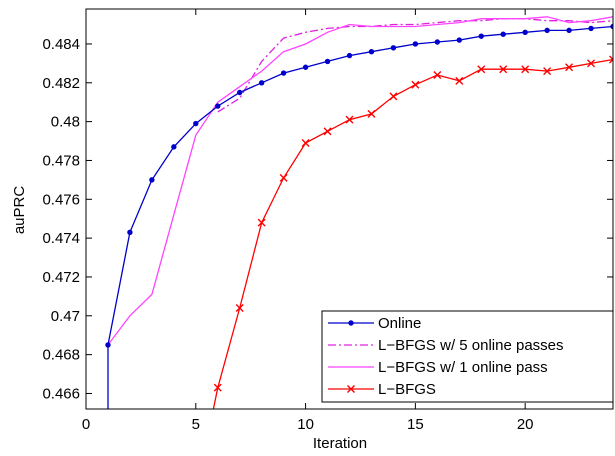 This screenshot has height=456, width=615. What do you see at coordinates (525, 424) in the screenshot?
I see `x-tick-label: 20` at bounding box center [525, 424].